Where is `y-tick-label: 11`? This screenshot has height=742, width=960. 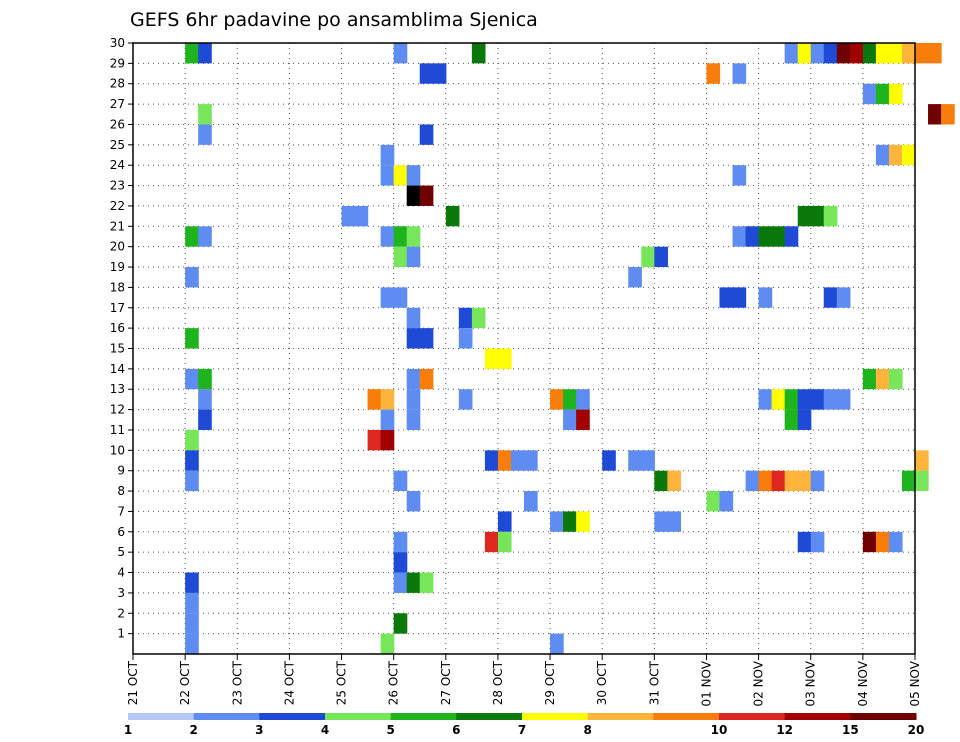 y-tick-label: 11 is located at coordinates (117, 430).